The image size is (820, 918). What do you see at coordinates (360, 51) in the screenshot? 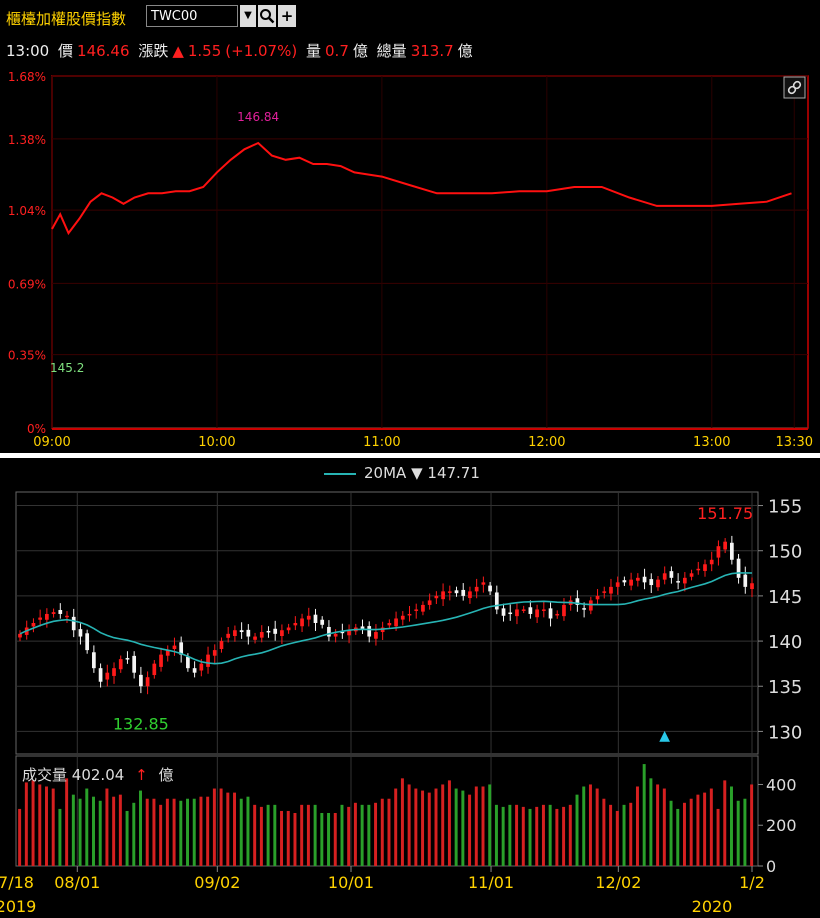
I see `volume-unit: 億` at bounding box center [360, 51].